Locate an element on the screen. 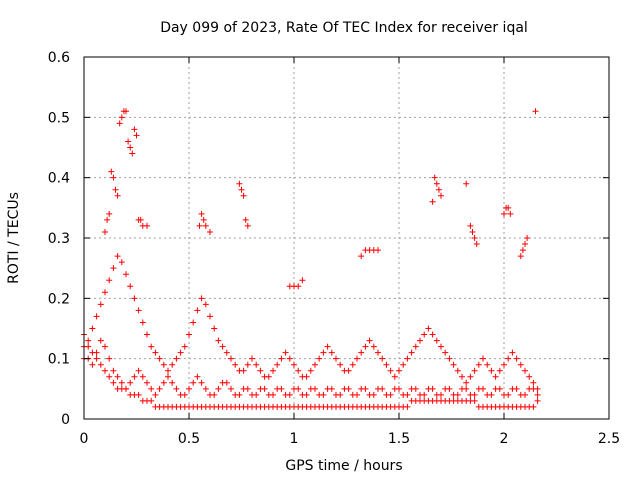  y-tick-label: 0.5 is located at coordinates (59, 118).